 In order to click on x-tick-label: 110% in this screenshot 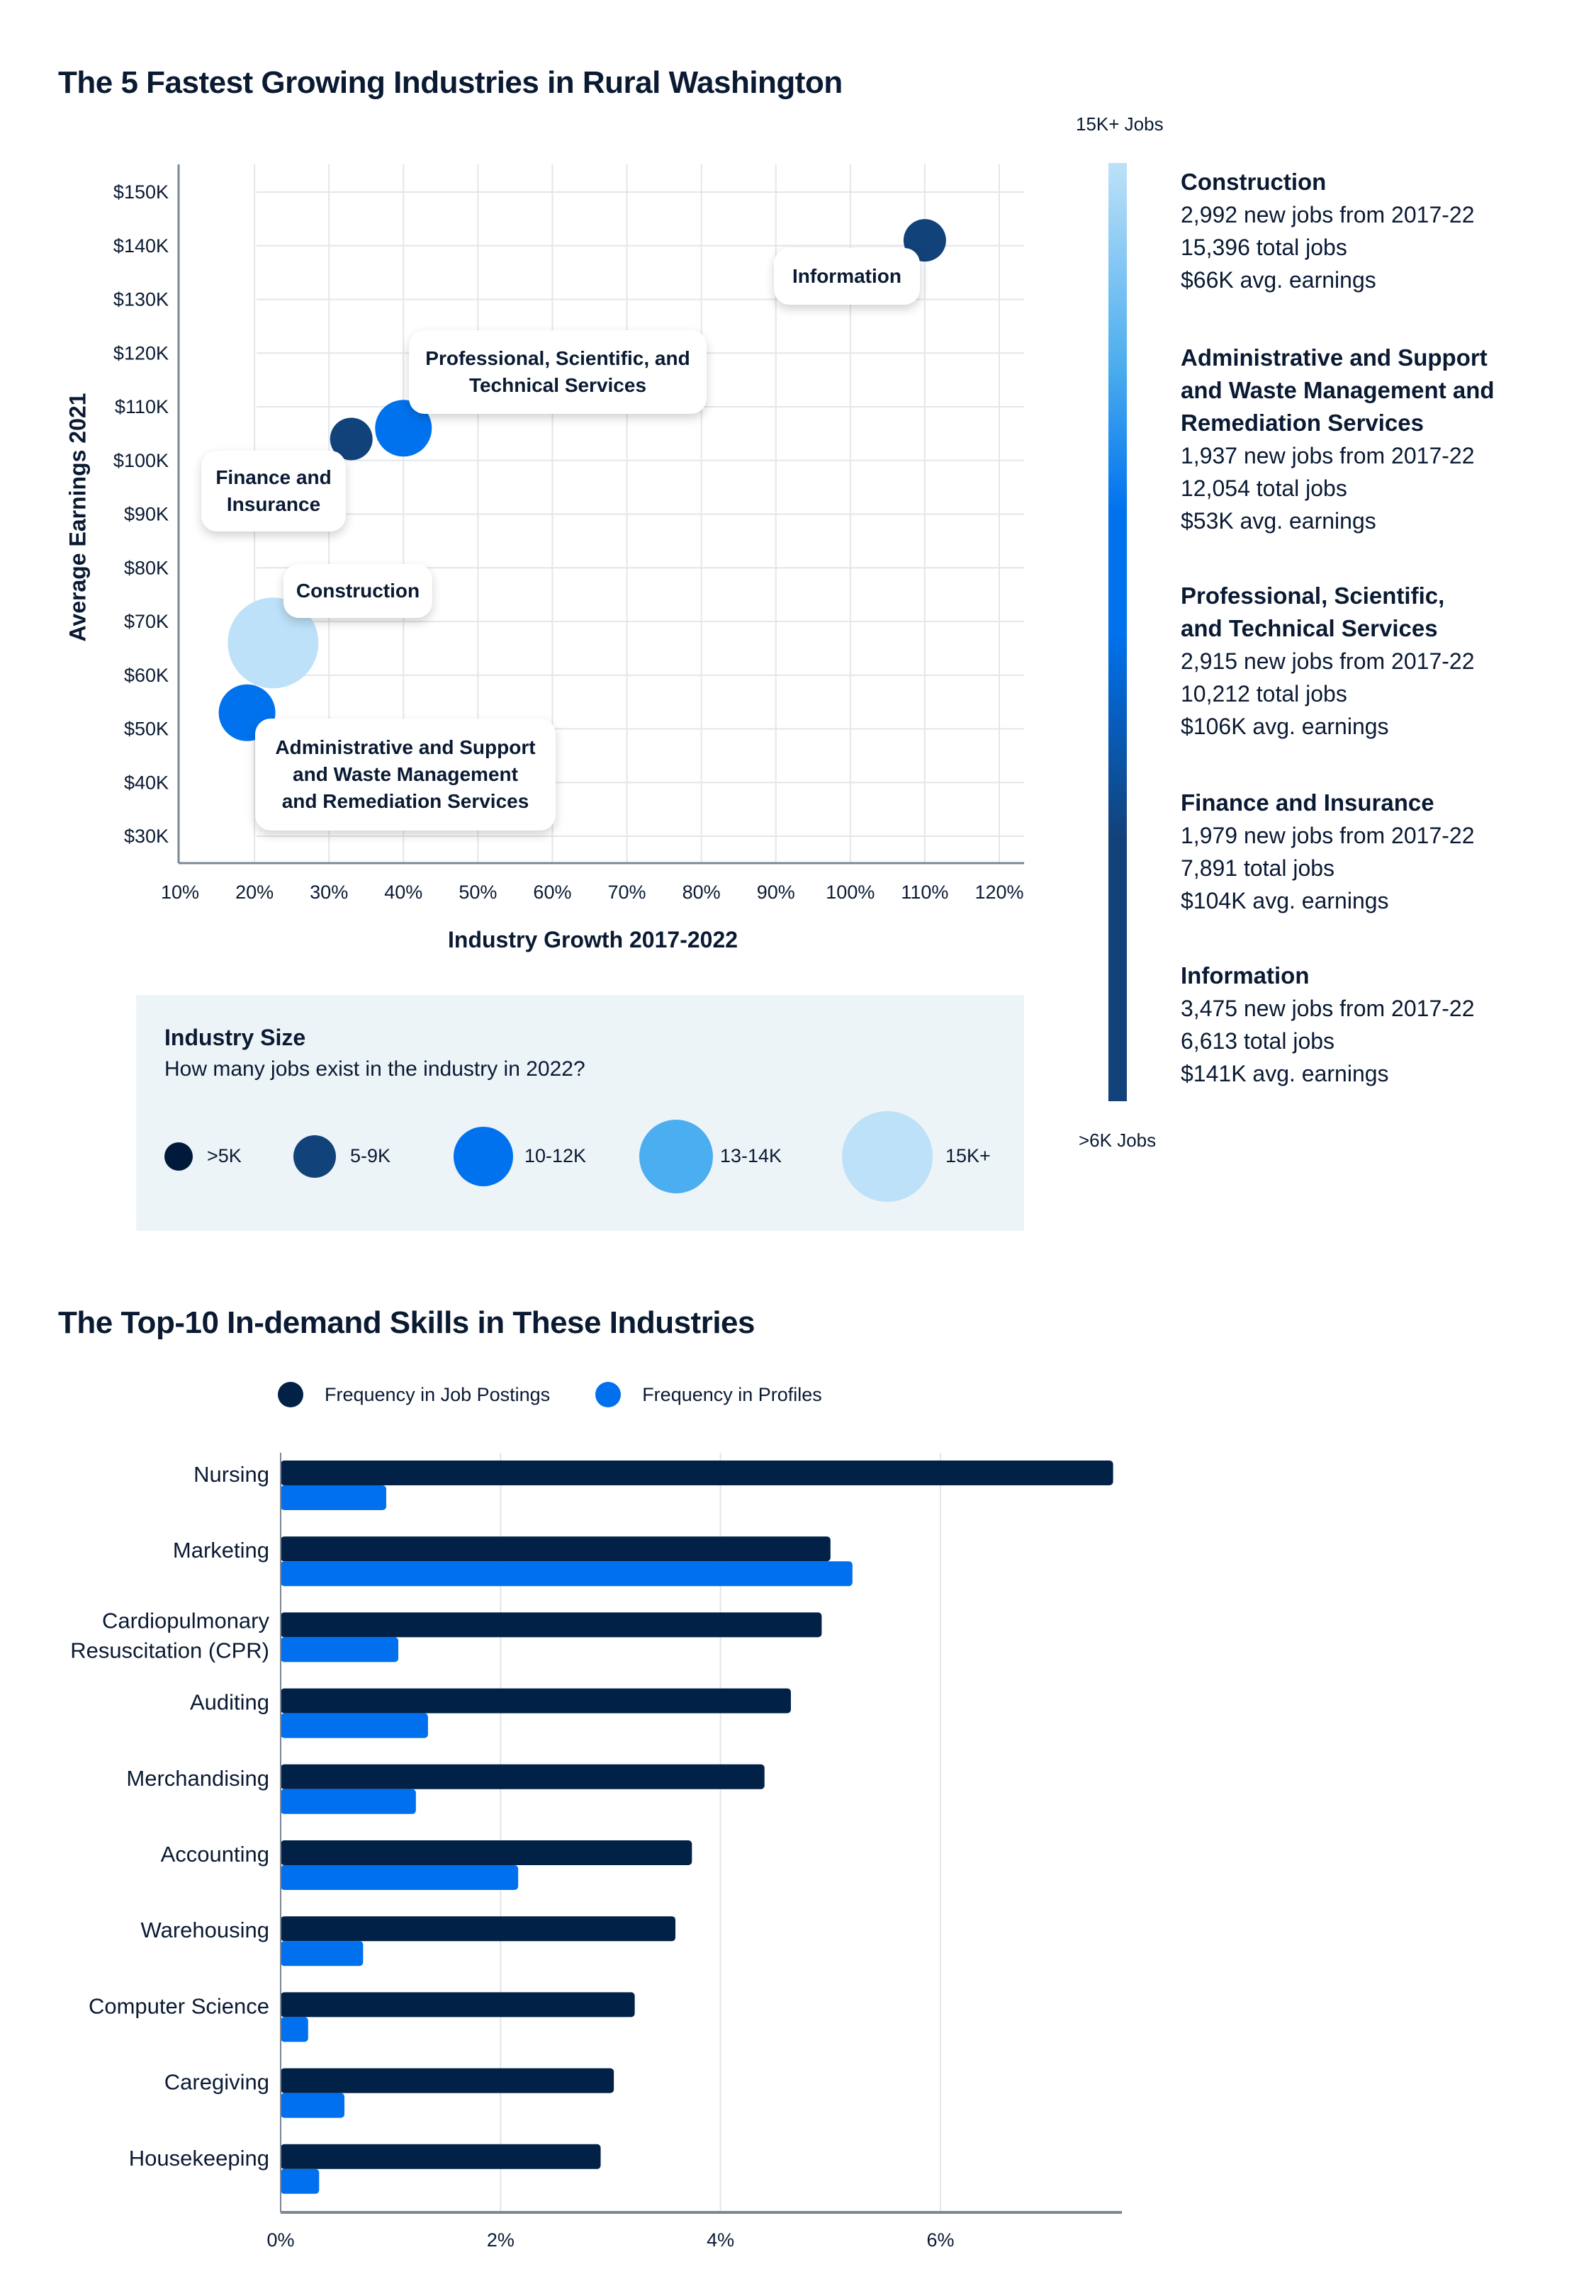, I will do `click(925, 892)`.